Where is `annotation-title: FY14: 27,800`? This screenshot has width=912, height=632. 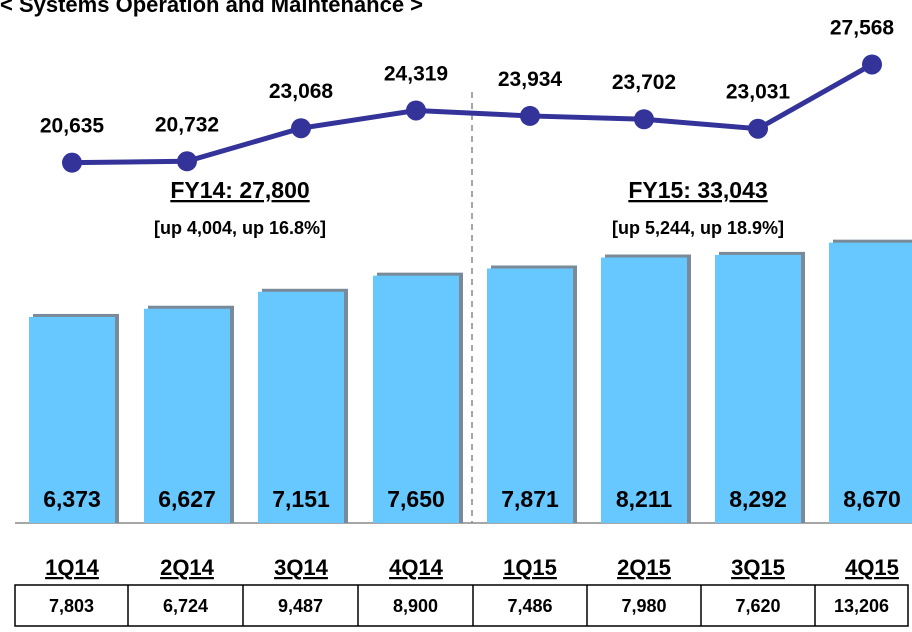
annotation-title: FY14: 27,800 is located at coordinates (239, 190).